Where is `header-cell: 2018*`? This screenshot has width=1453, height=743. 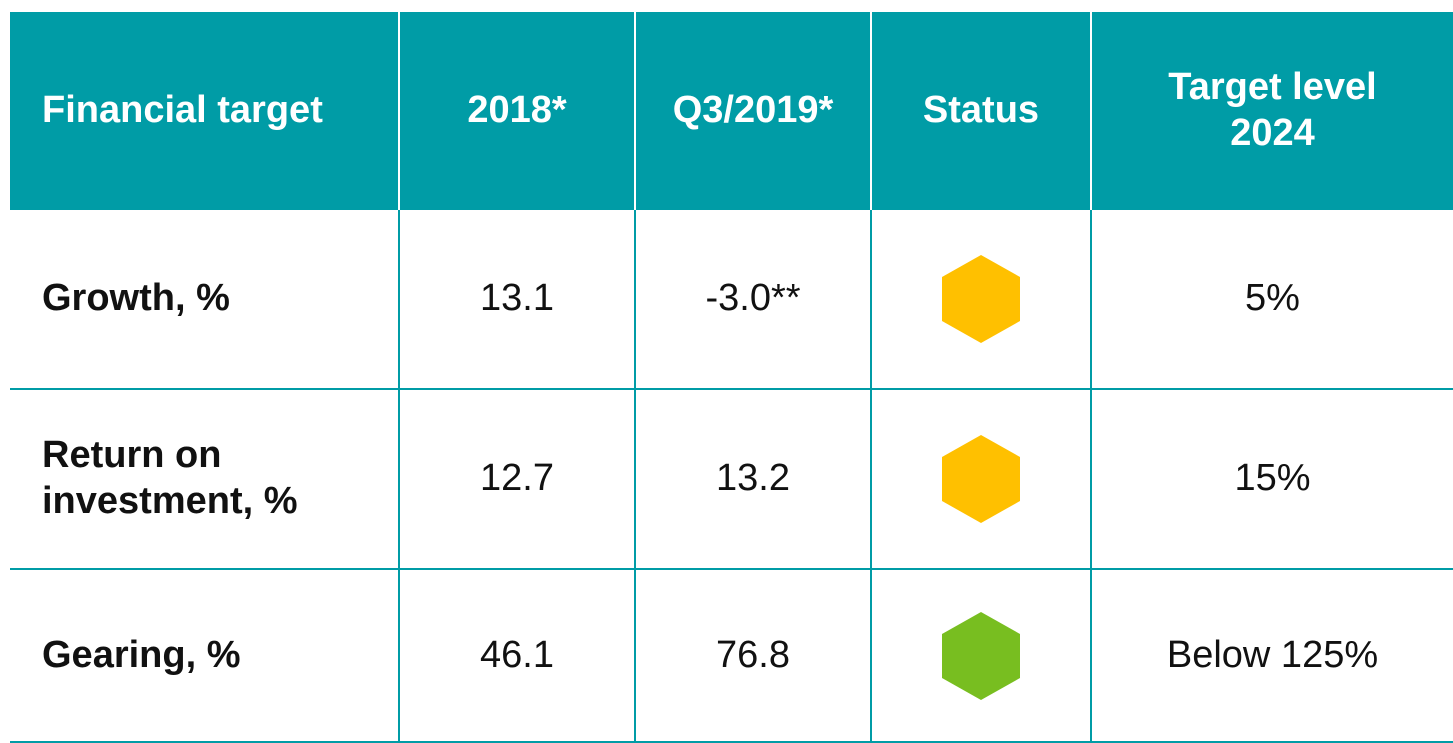 header-cell: 2018* is located at coordinates (518, 111).